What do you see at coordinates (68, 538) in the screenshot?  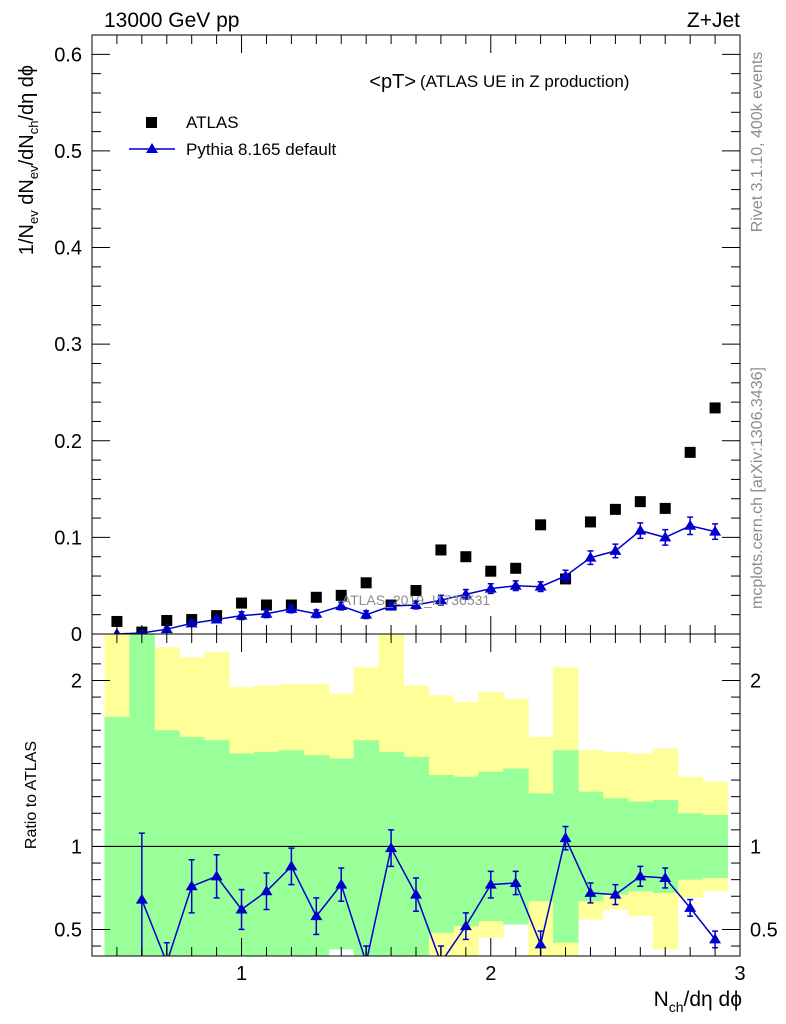 I see `main-y-tick-label: 0.1` at bounding box center [68, 538].